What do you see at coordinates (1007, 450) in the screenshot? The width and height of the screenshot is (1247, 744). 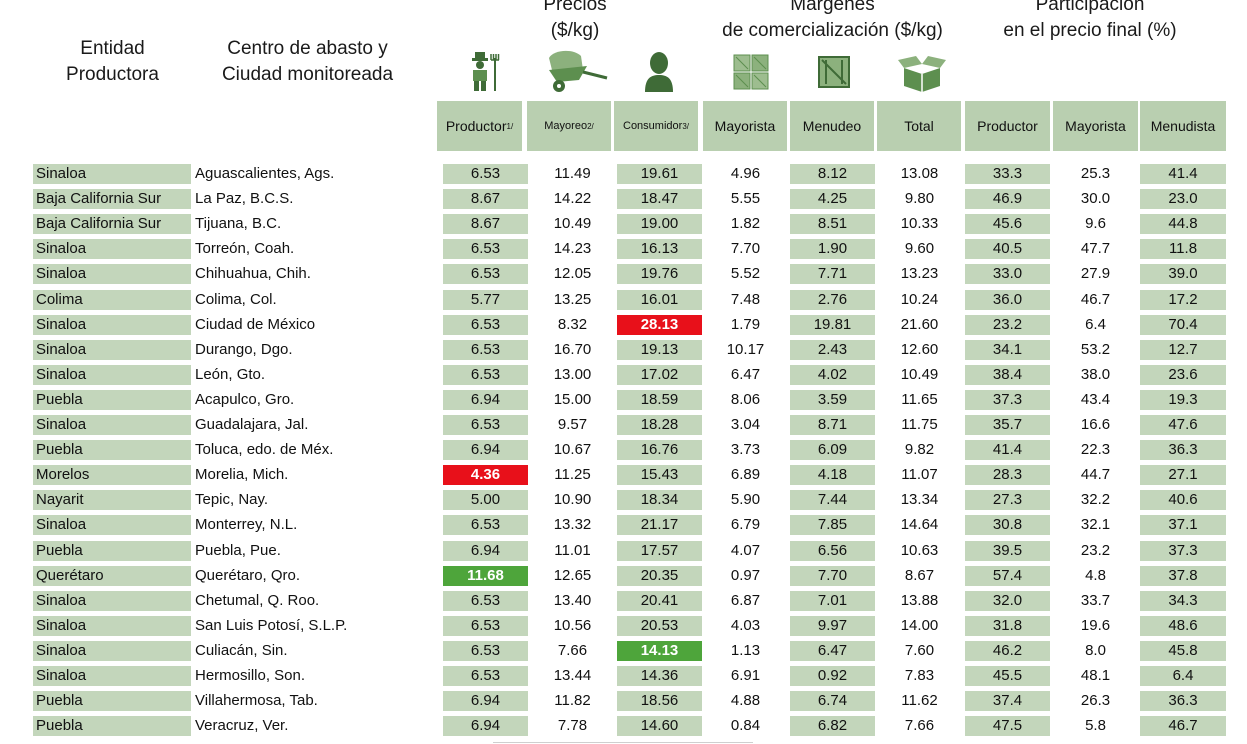 I see `value-cell: 41.4` at bounding box center [1007, 450].